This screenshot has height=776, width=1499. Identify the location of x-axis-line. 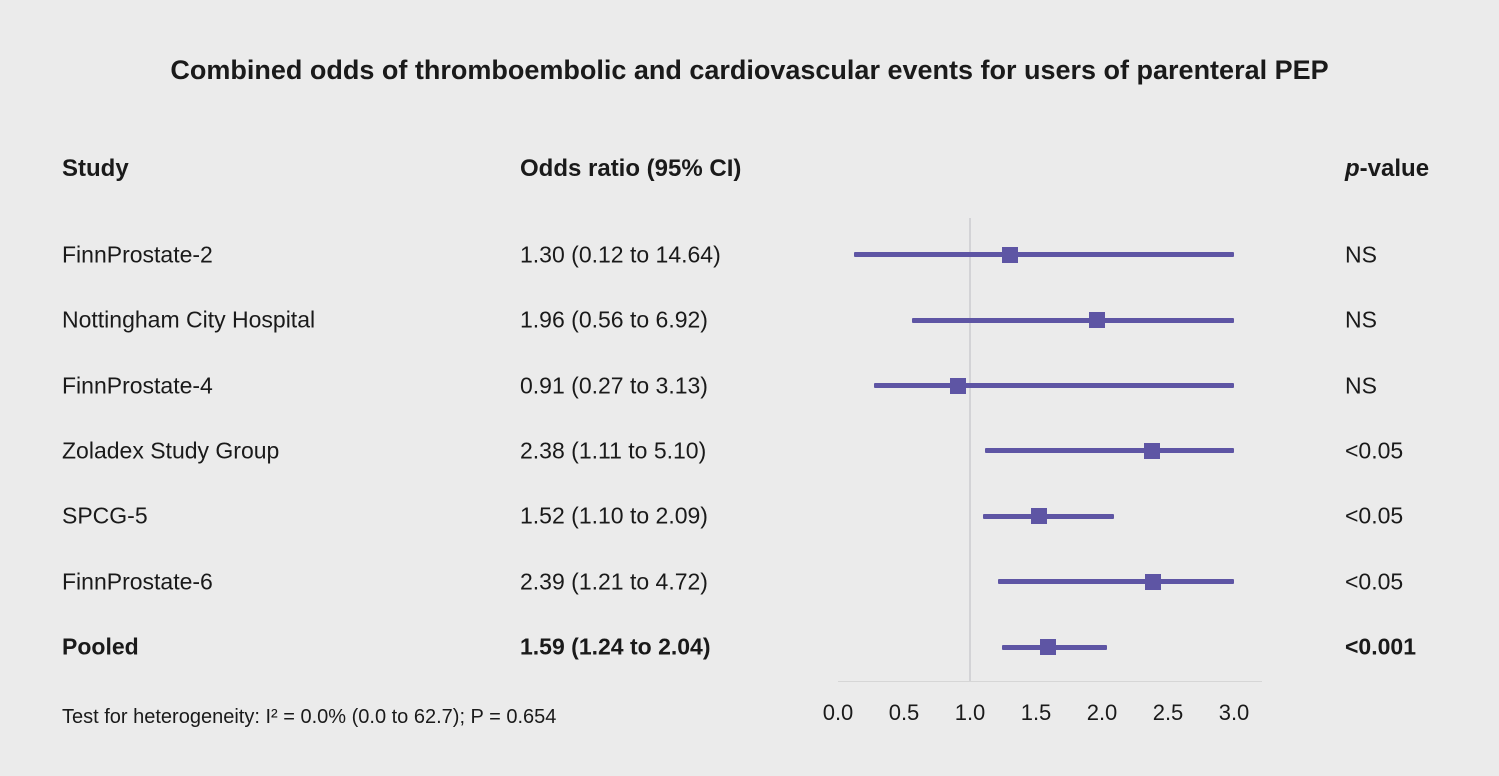
(1050, 681).